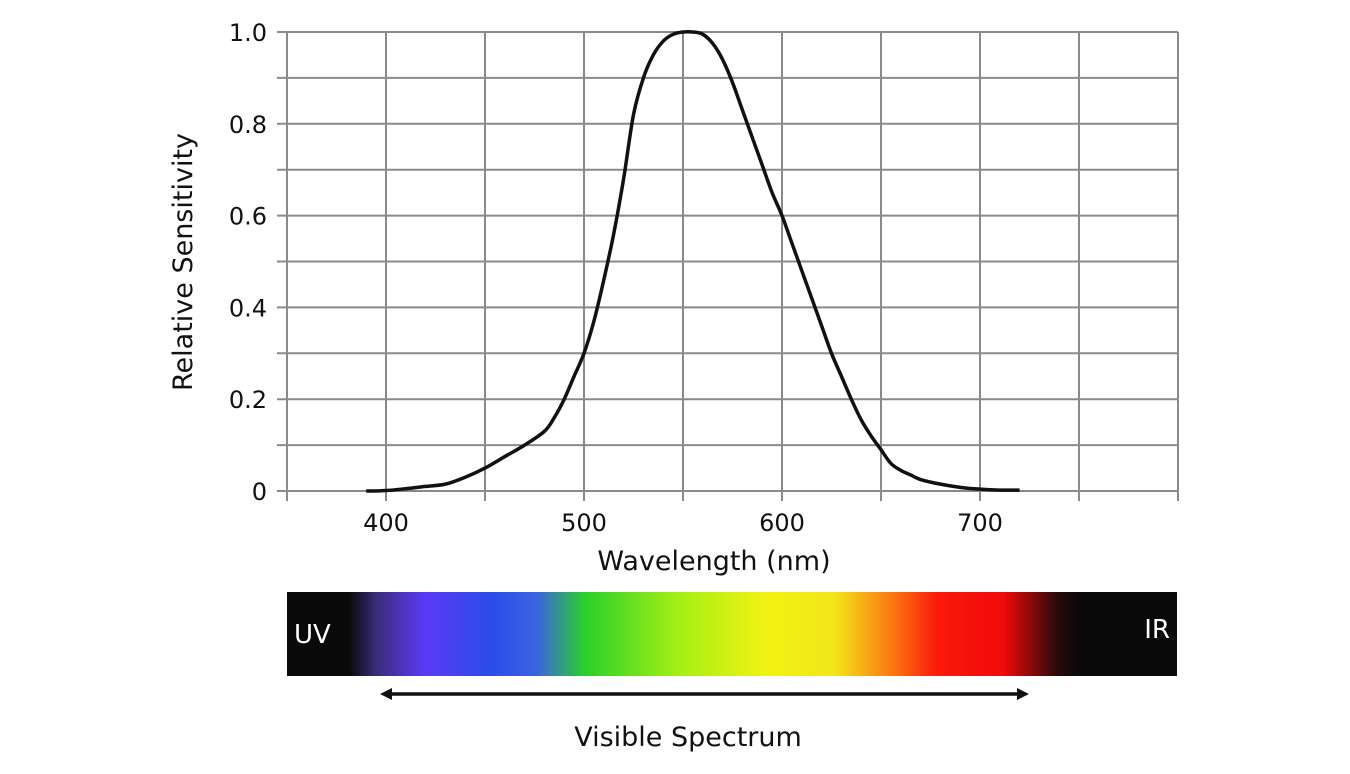  Describe the element at coordinates (248, 400) in the screenshot. I see `y-tick-label: 0.2` at that location.